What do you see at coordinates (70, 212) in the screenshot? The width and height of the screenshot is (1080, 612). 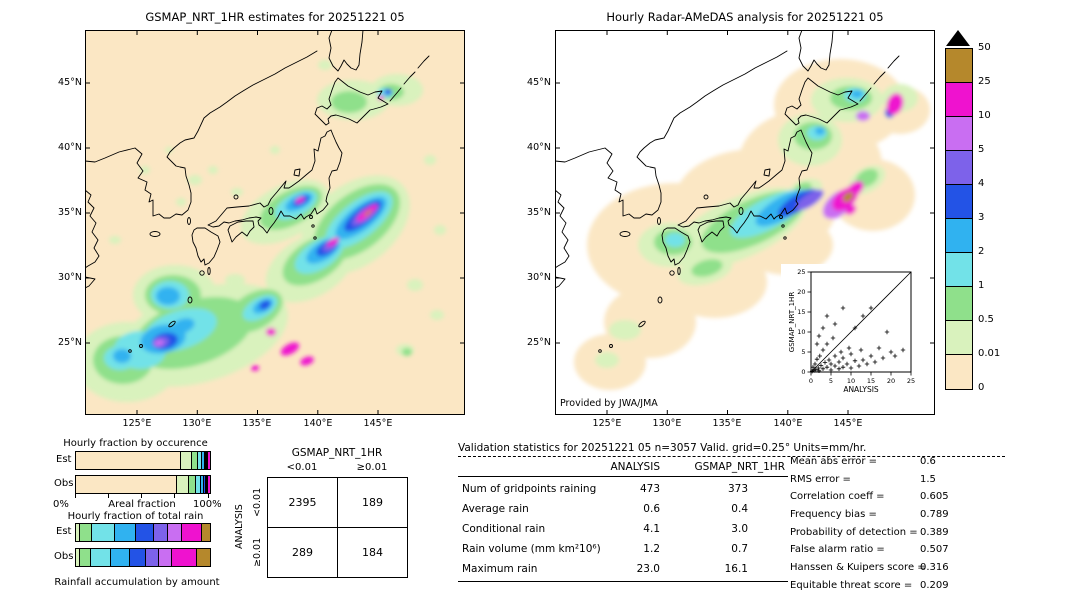 I see `lat-tick-label: 35°N` at bounding box center [70, 212].